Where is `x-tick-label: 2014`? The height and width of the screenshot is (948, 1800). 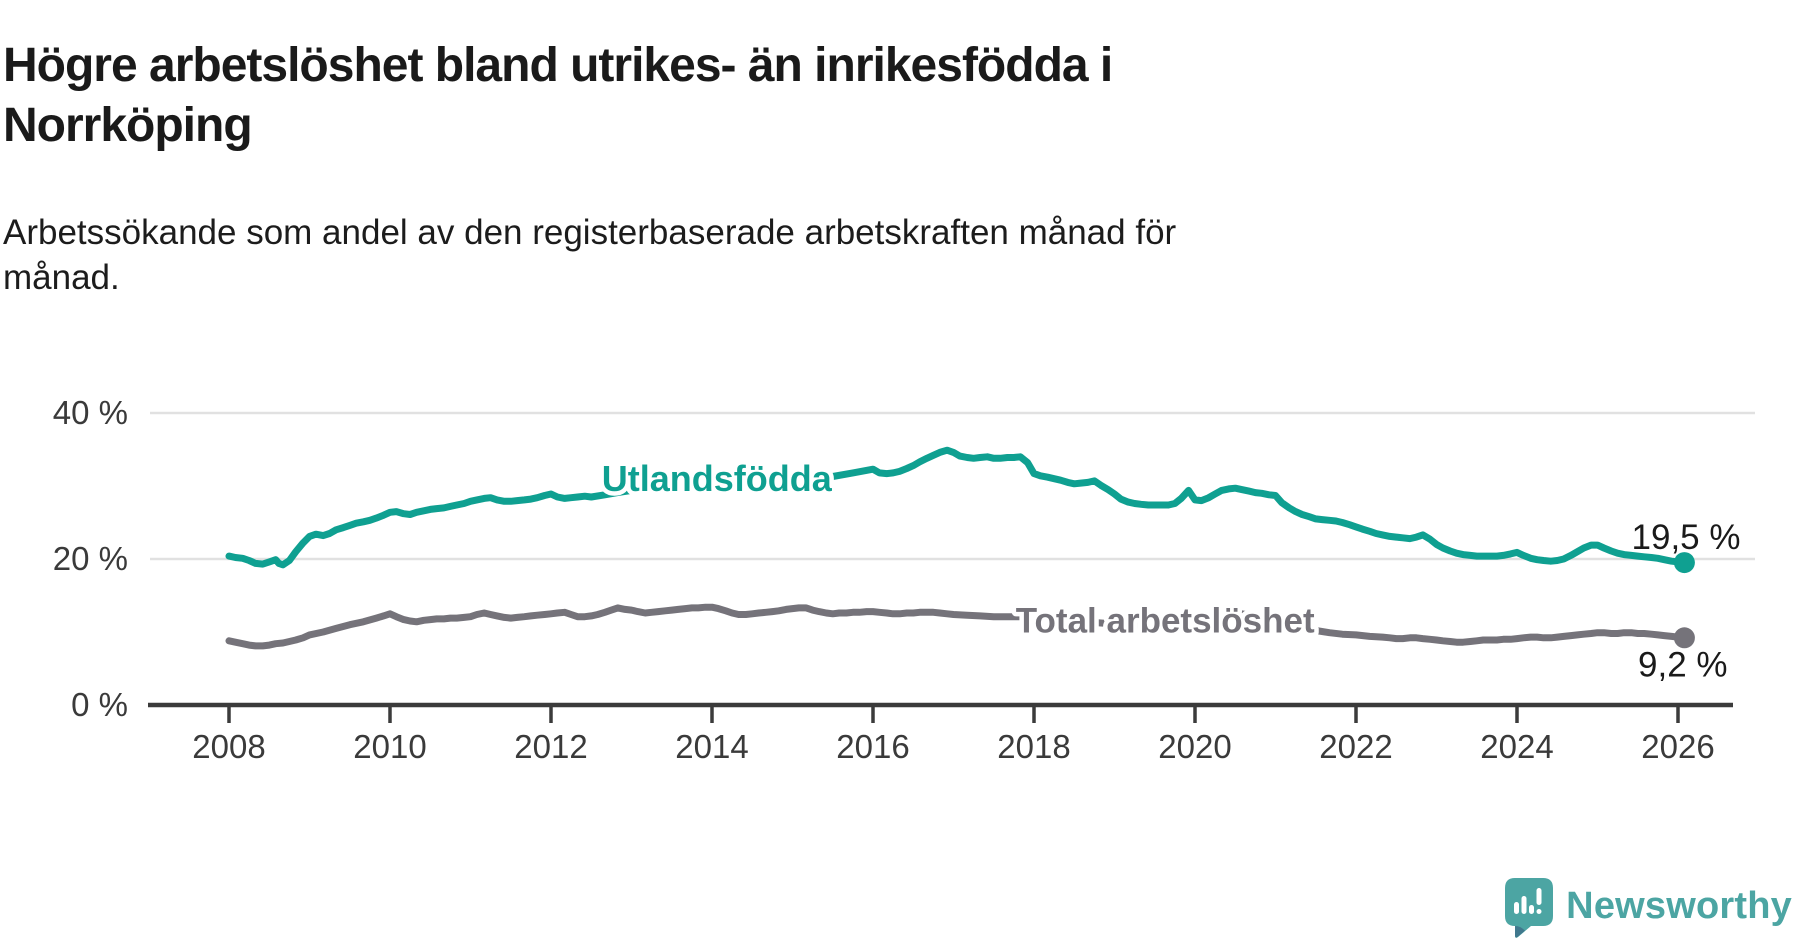
x-tick-label: 2014 is located at coordinates (711, 746).